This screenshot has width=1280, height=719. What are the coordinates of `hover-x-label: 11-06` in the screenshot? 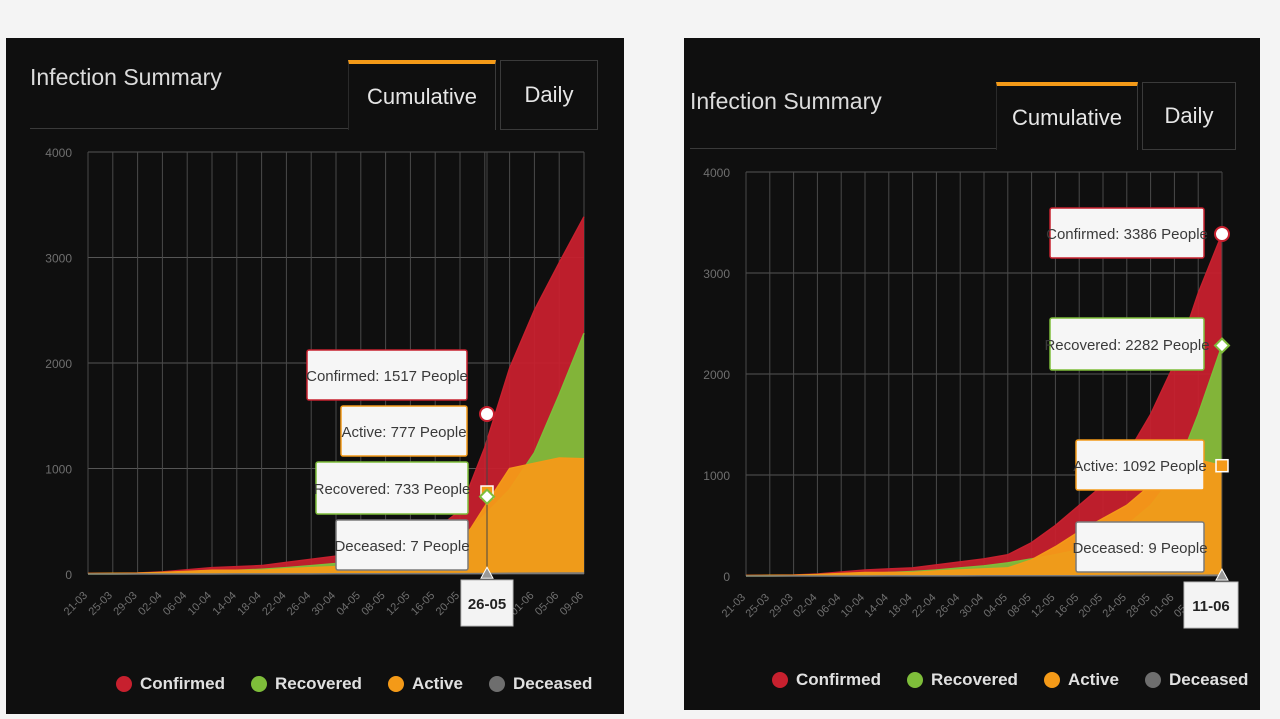 It's located at (1211, 606).